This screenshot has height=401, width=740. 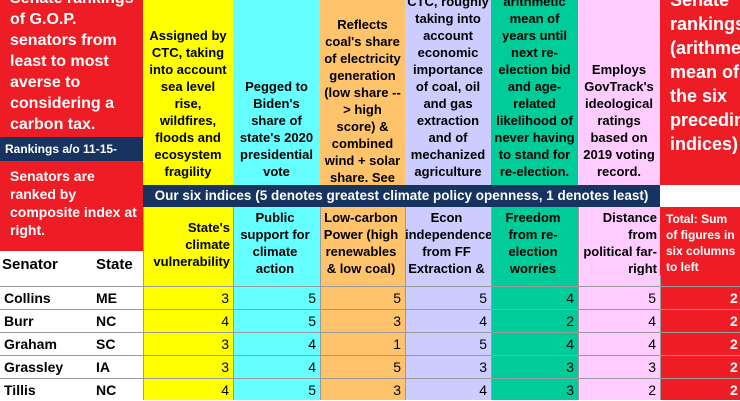 I want to click on col-bg-freedom, so click(x=534, y=337).